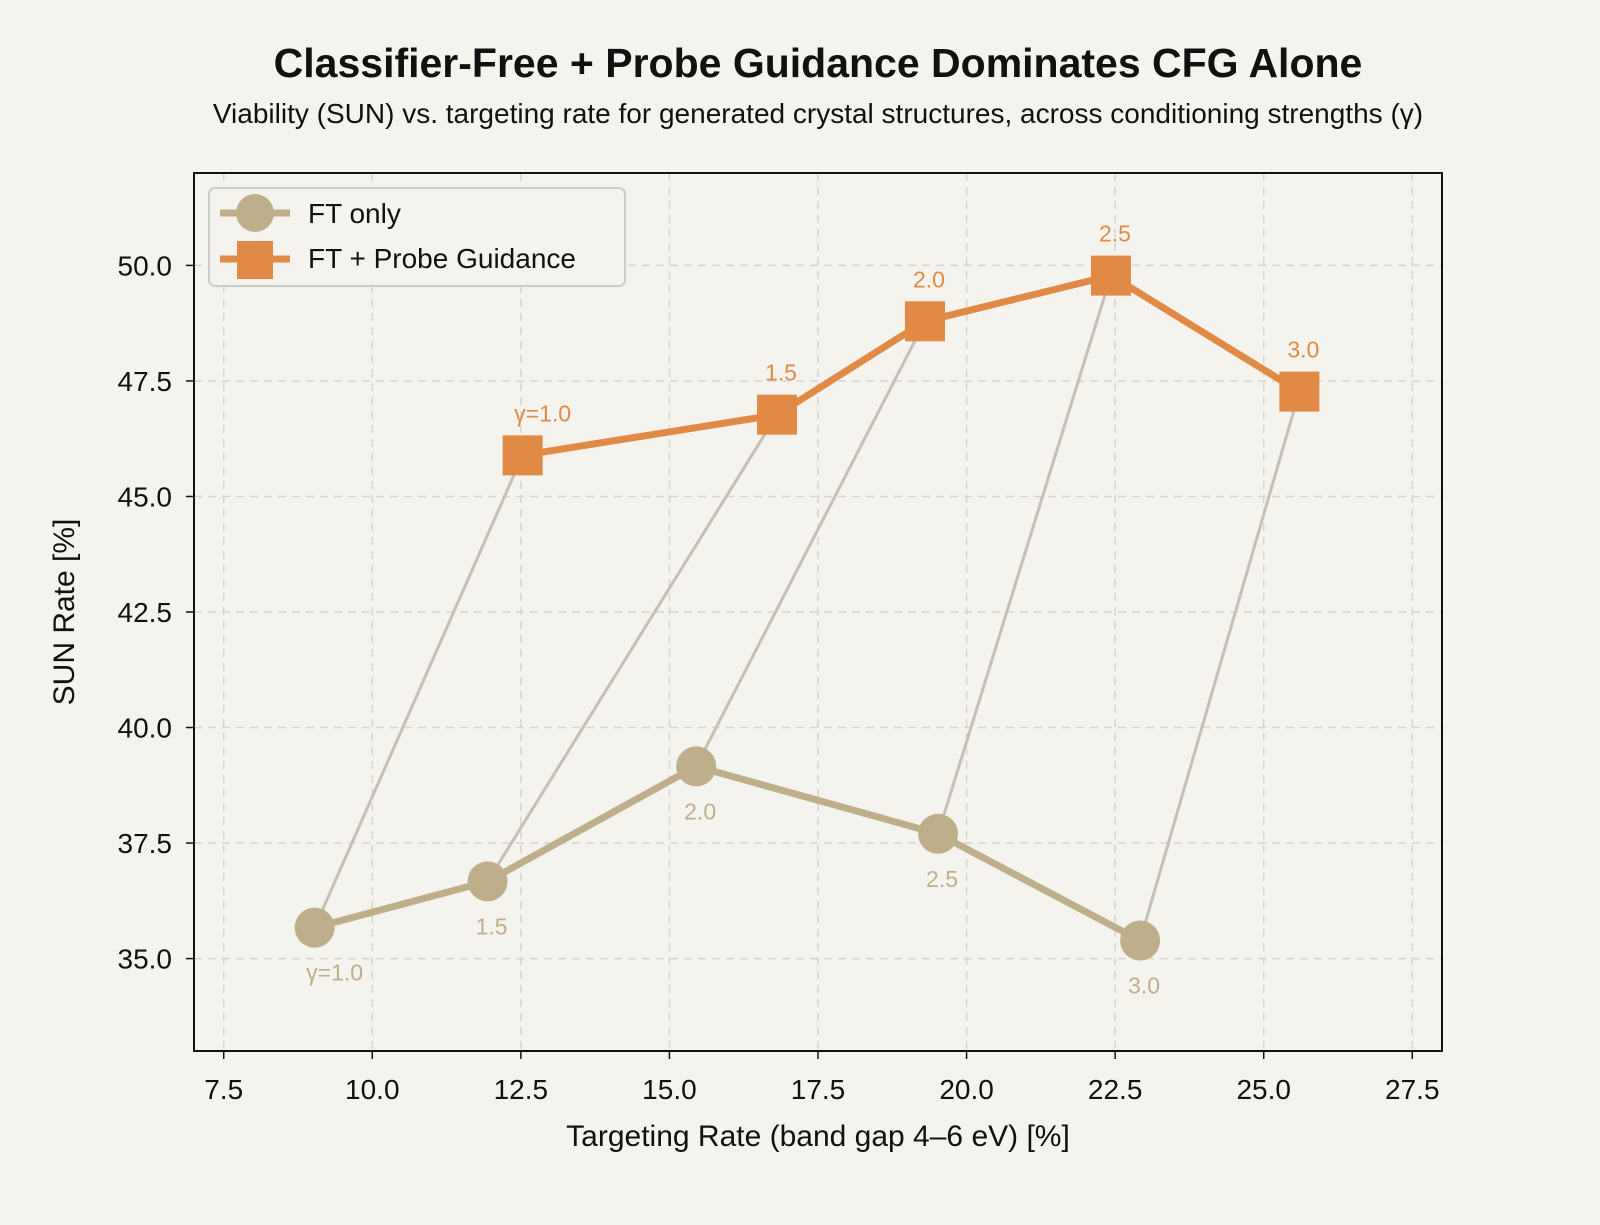  What do you see at coordinates (145, 496) in the screenshot?
I see `y-tick-label: 45.0` at bounding box center [145, 496].